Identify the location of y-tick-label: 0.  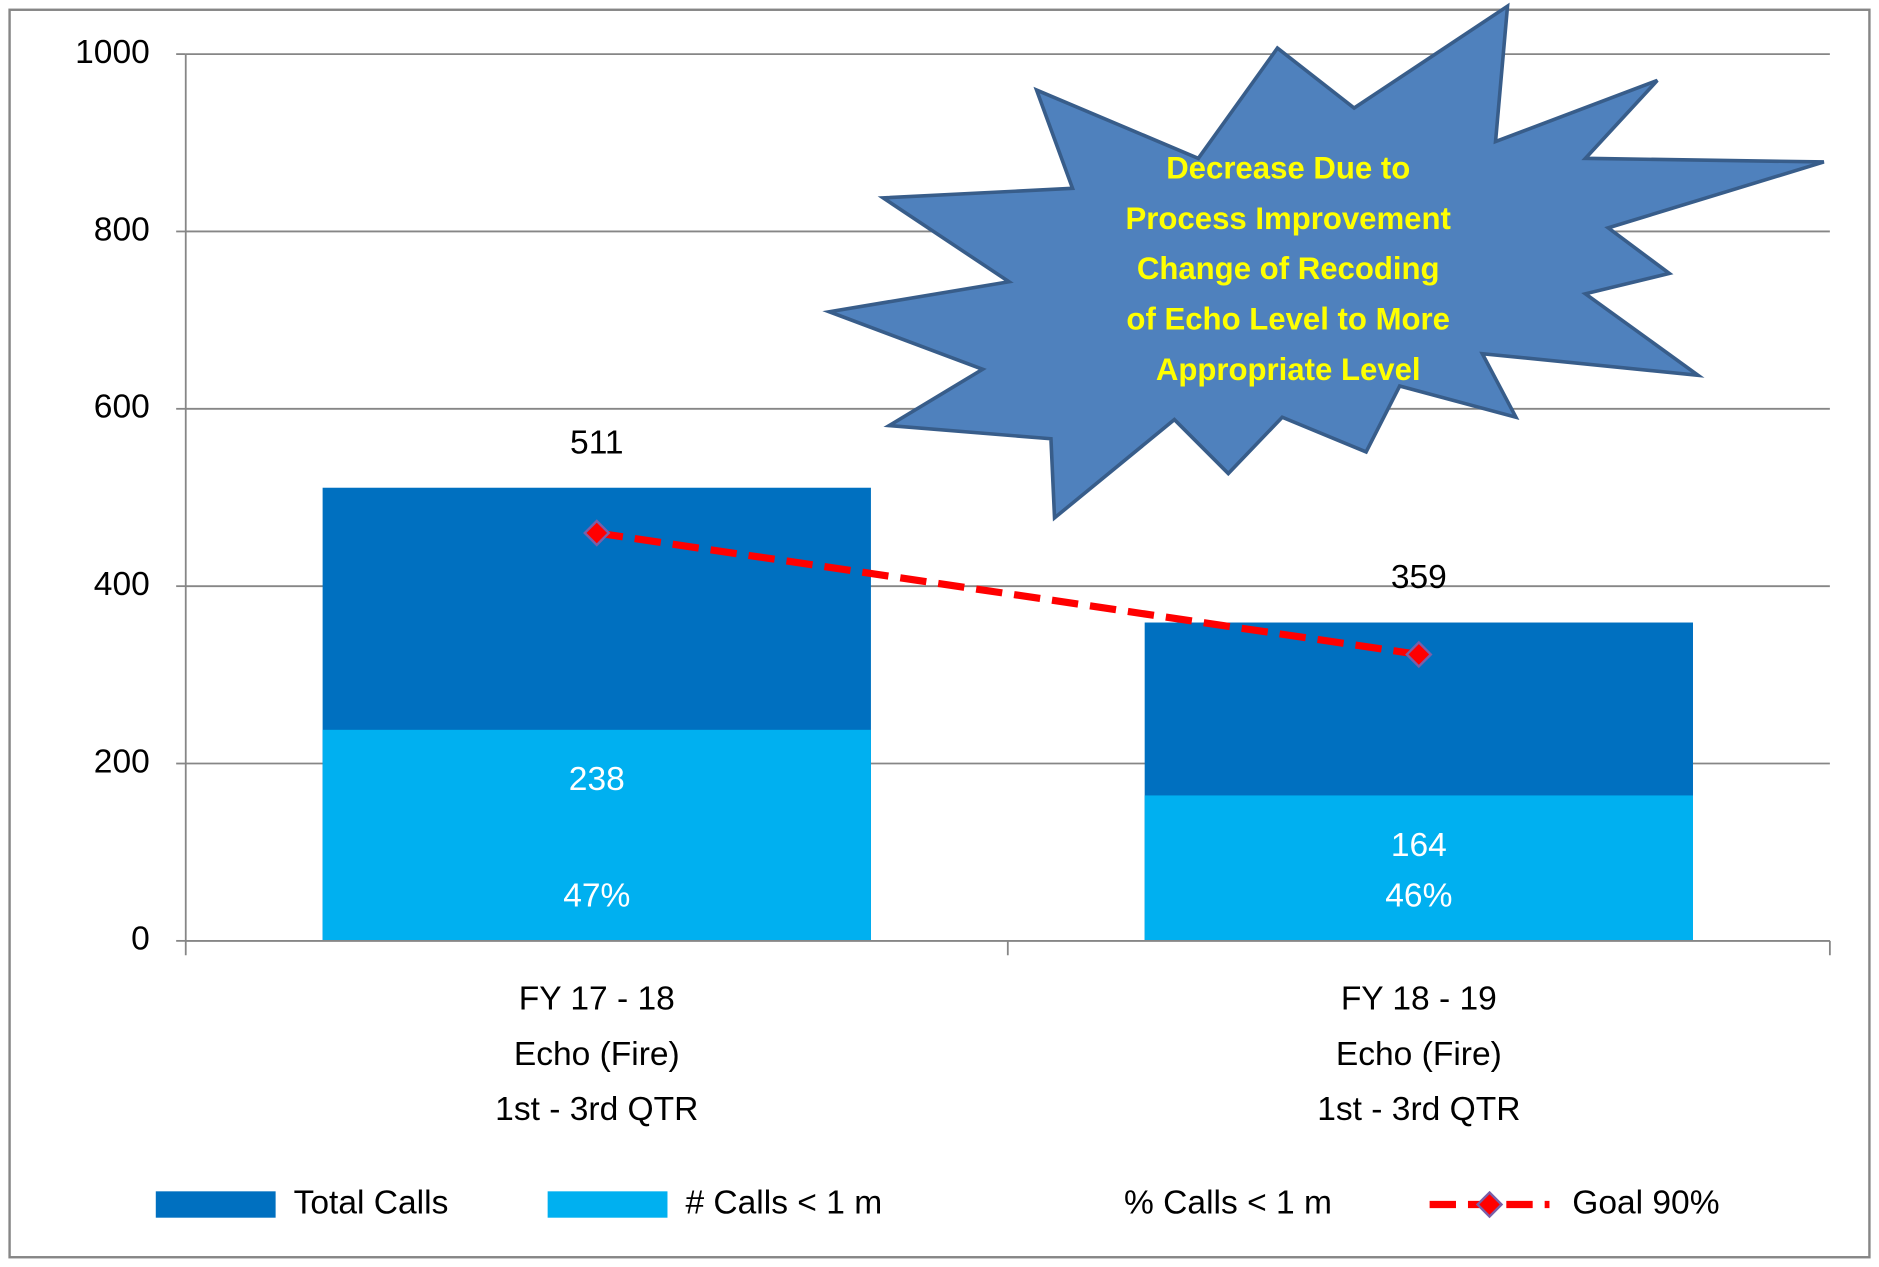
(140, 939).